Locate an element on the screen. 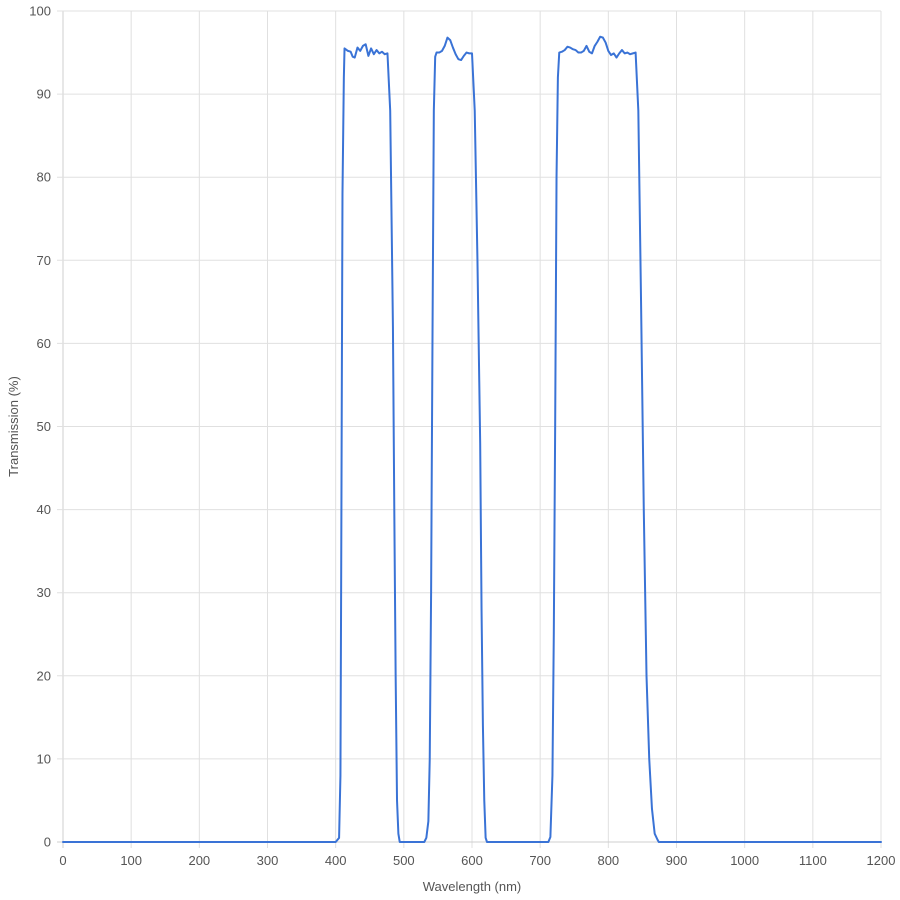 The height and width of the screenshot is (900, 900). y-tick-label: 60 is located at coordinates (44, 343).